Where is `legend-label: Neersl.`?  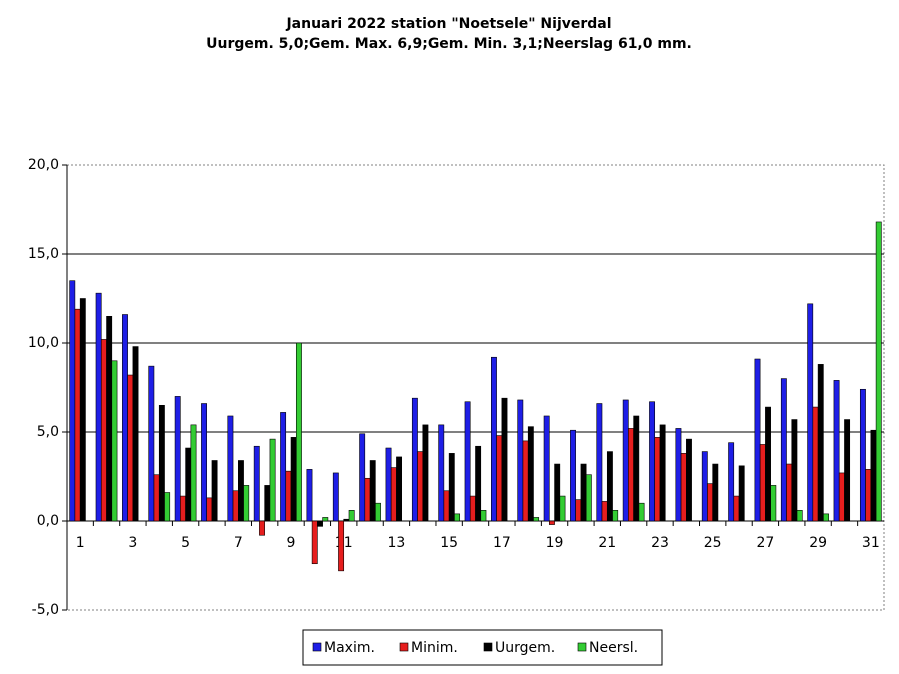
legend-label: Neersl. is located at coordinates (613, 648).